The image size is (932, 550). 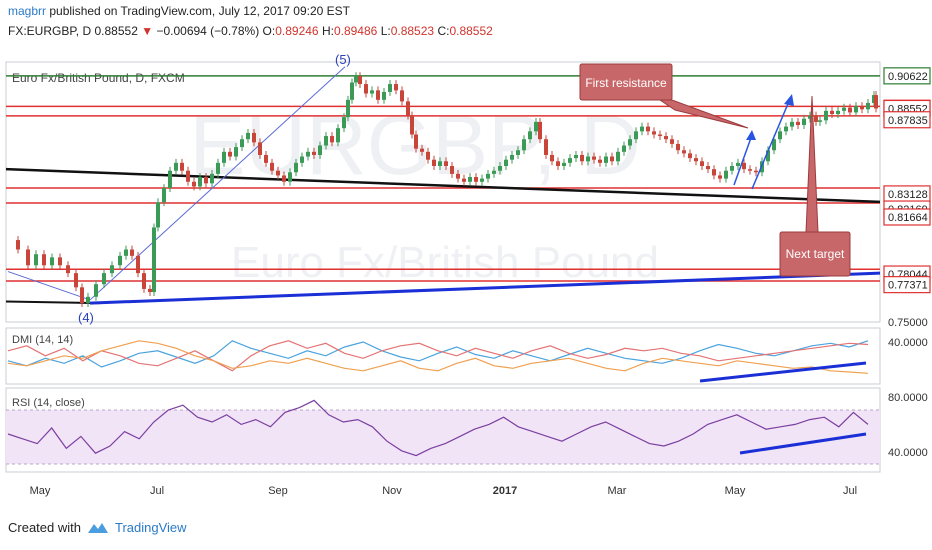 I want to click on high-value: 0.89486, so click(x=355, y=31).